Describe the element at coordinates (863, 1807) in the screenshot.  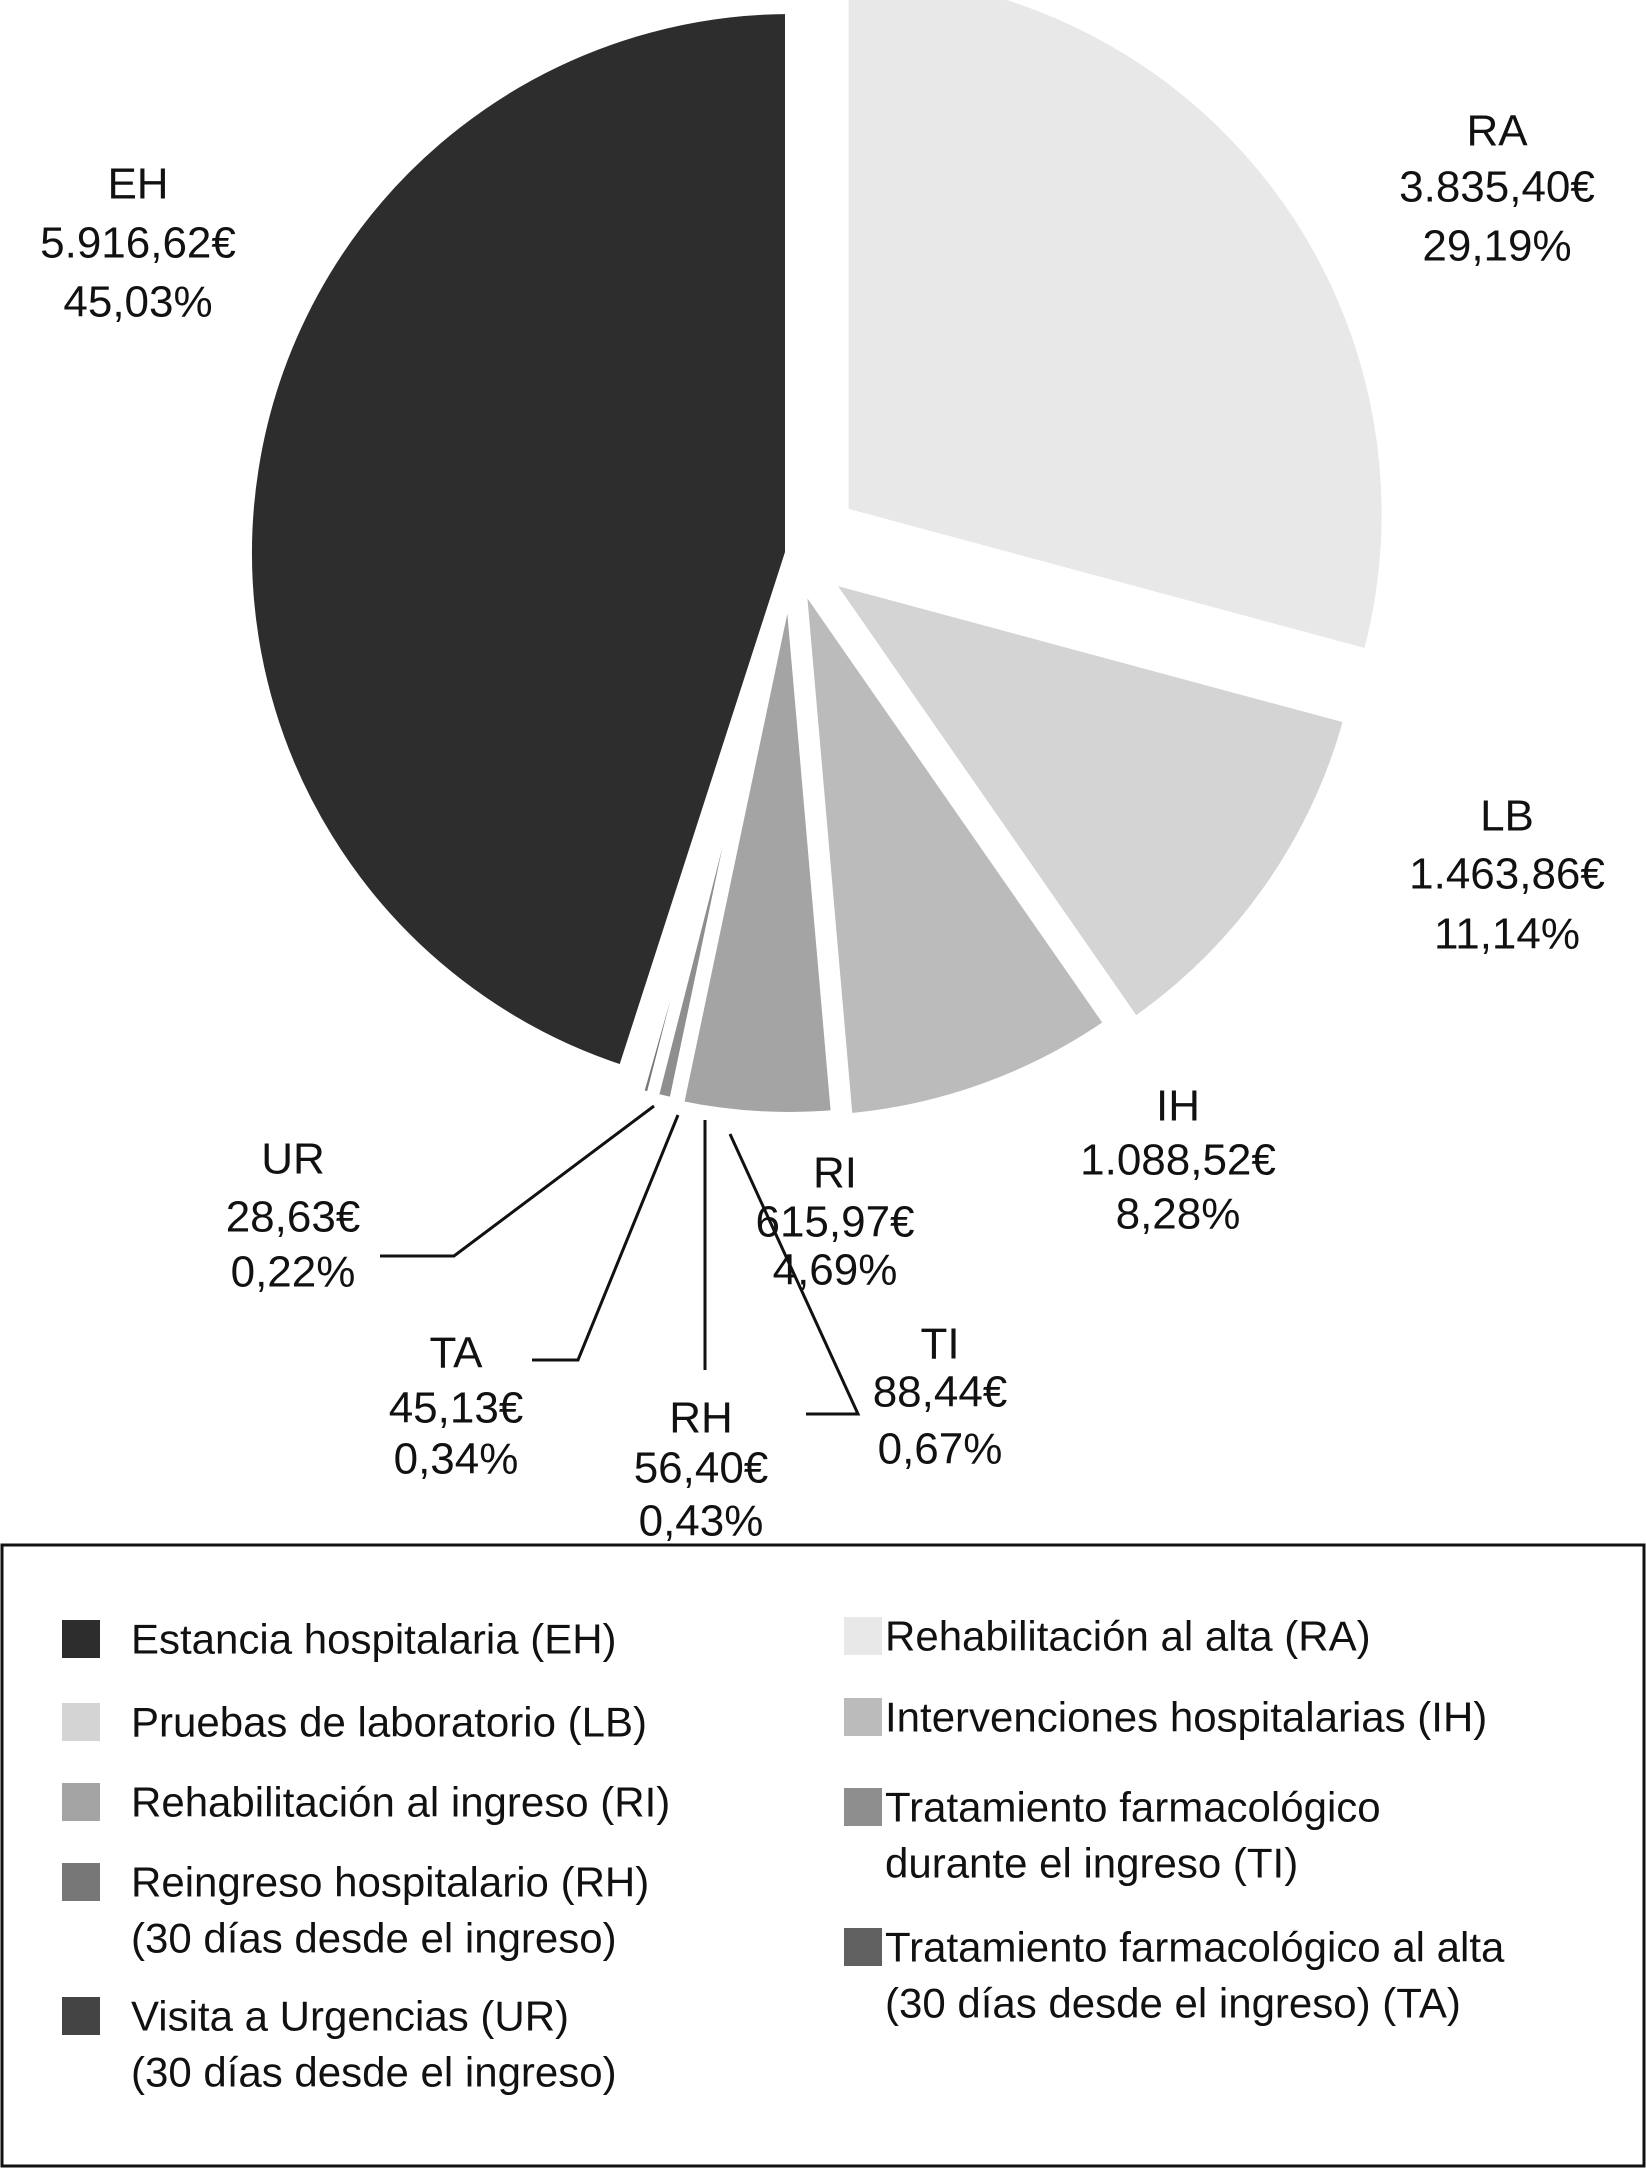
I see `legend-swatch-ti` at that location.